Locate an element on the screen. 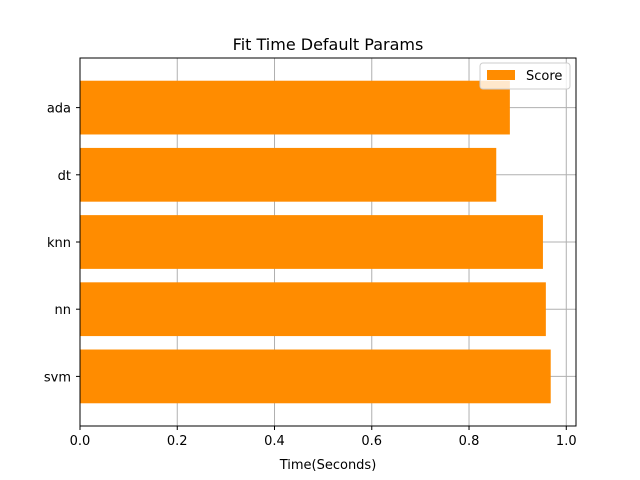  bar-svm is located at coordinates (315, 376).